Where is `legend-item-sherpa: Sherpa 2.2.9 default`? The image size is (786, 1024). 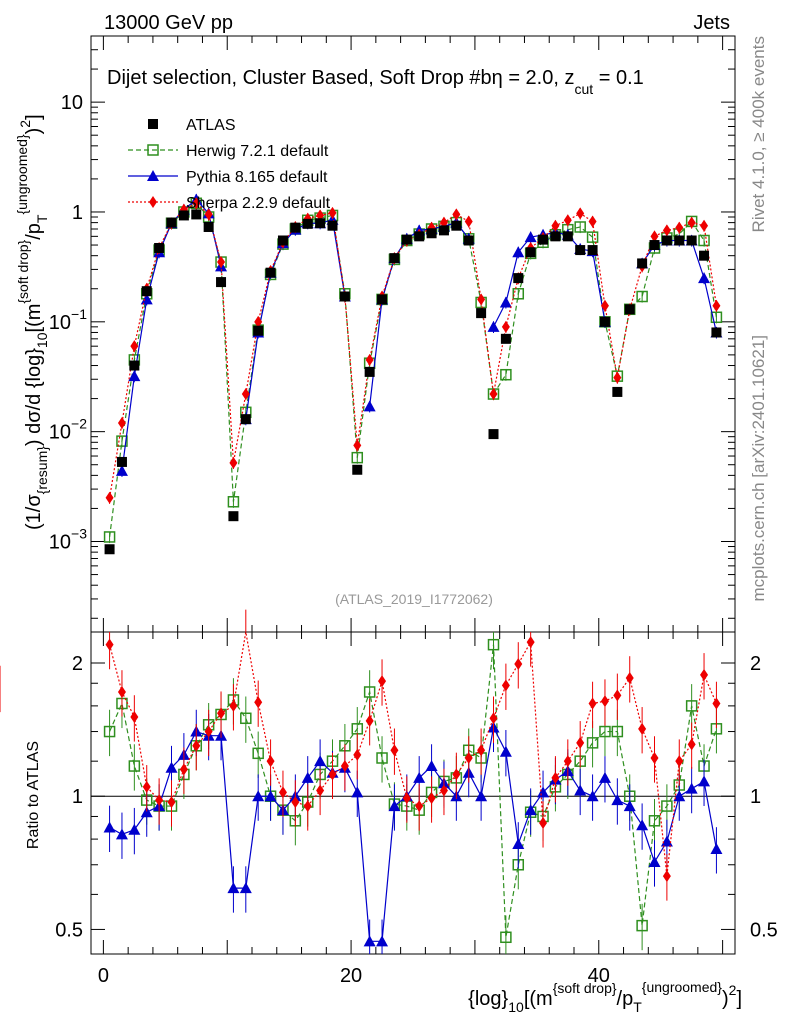 legend-item-sherpa: Sherpa 2.2.9 default is located at coordinates (229, 203).